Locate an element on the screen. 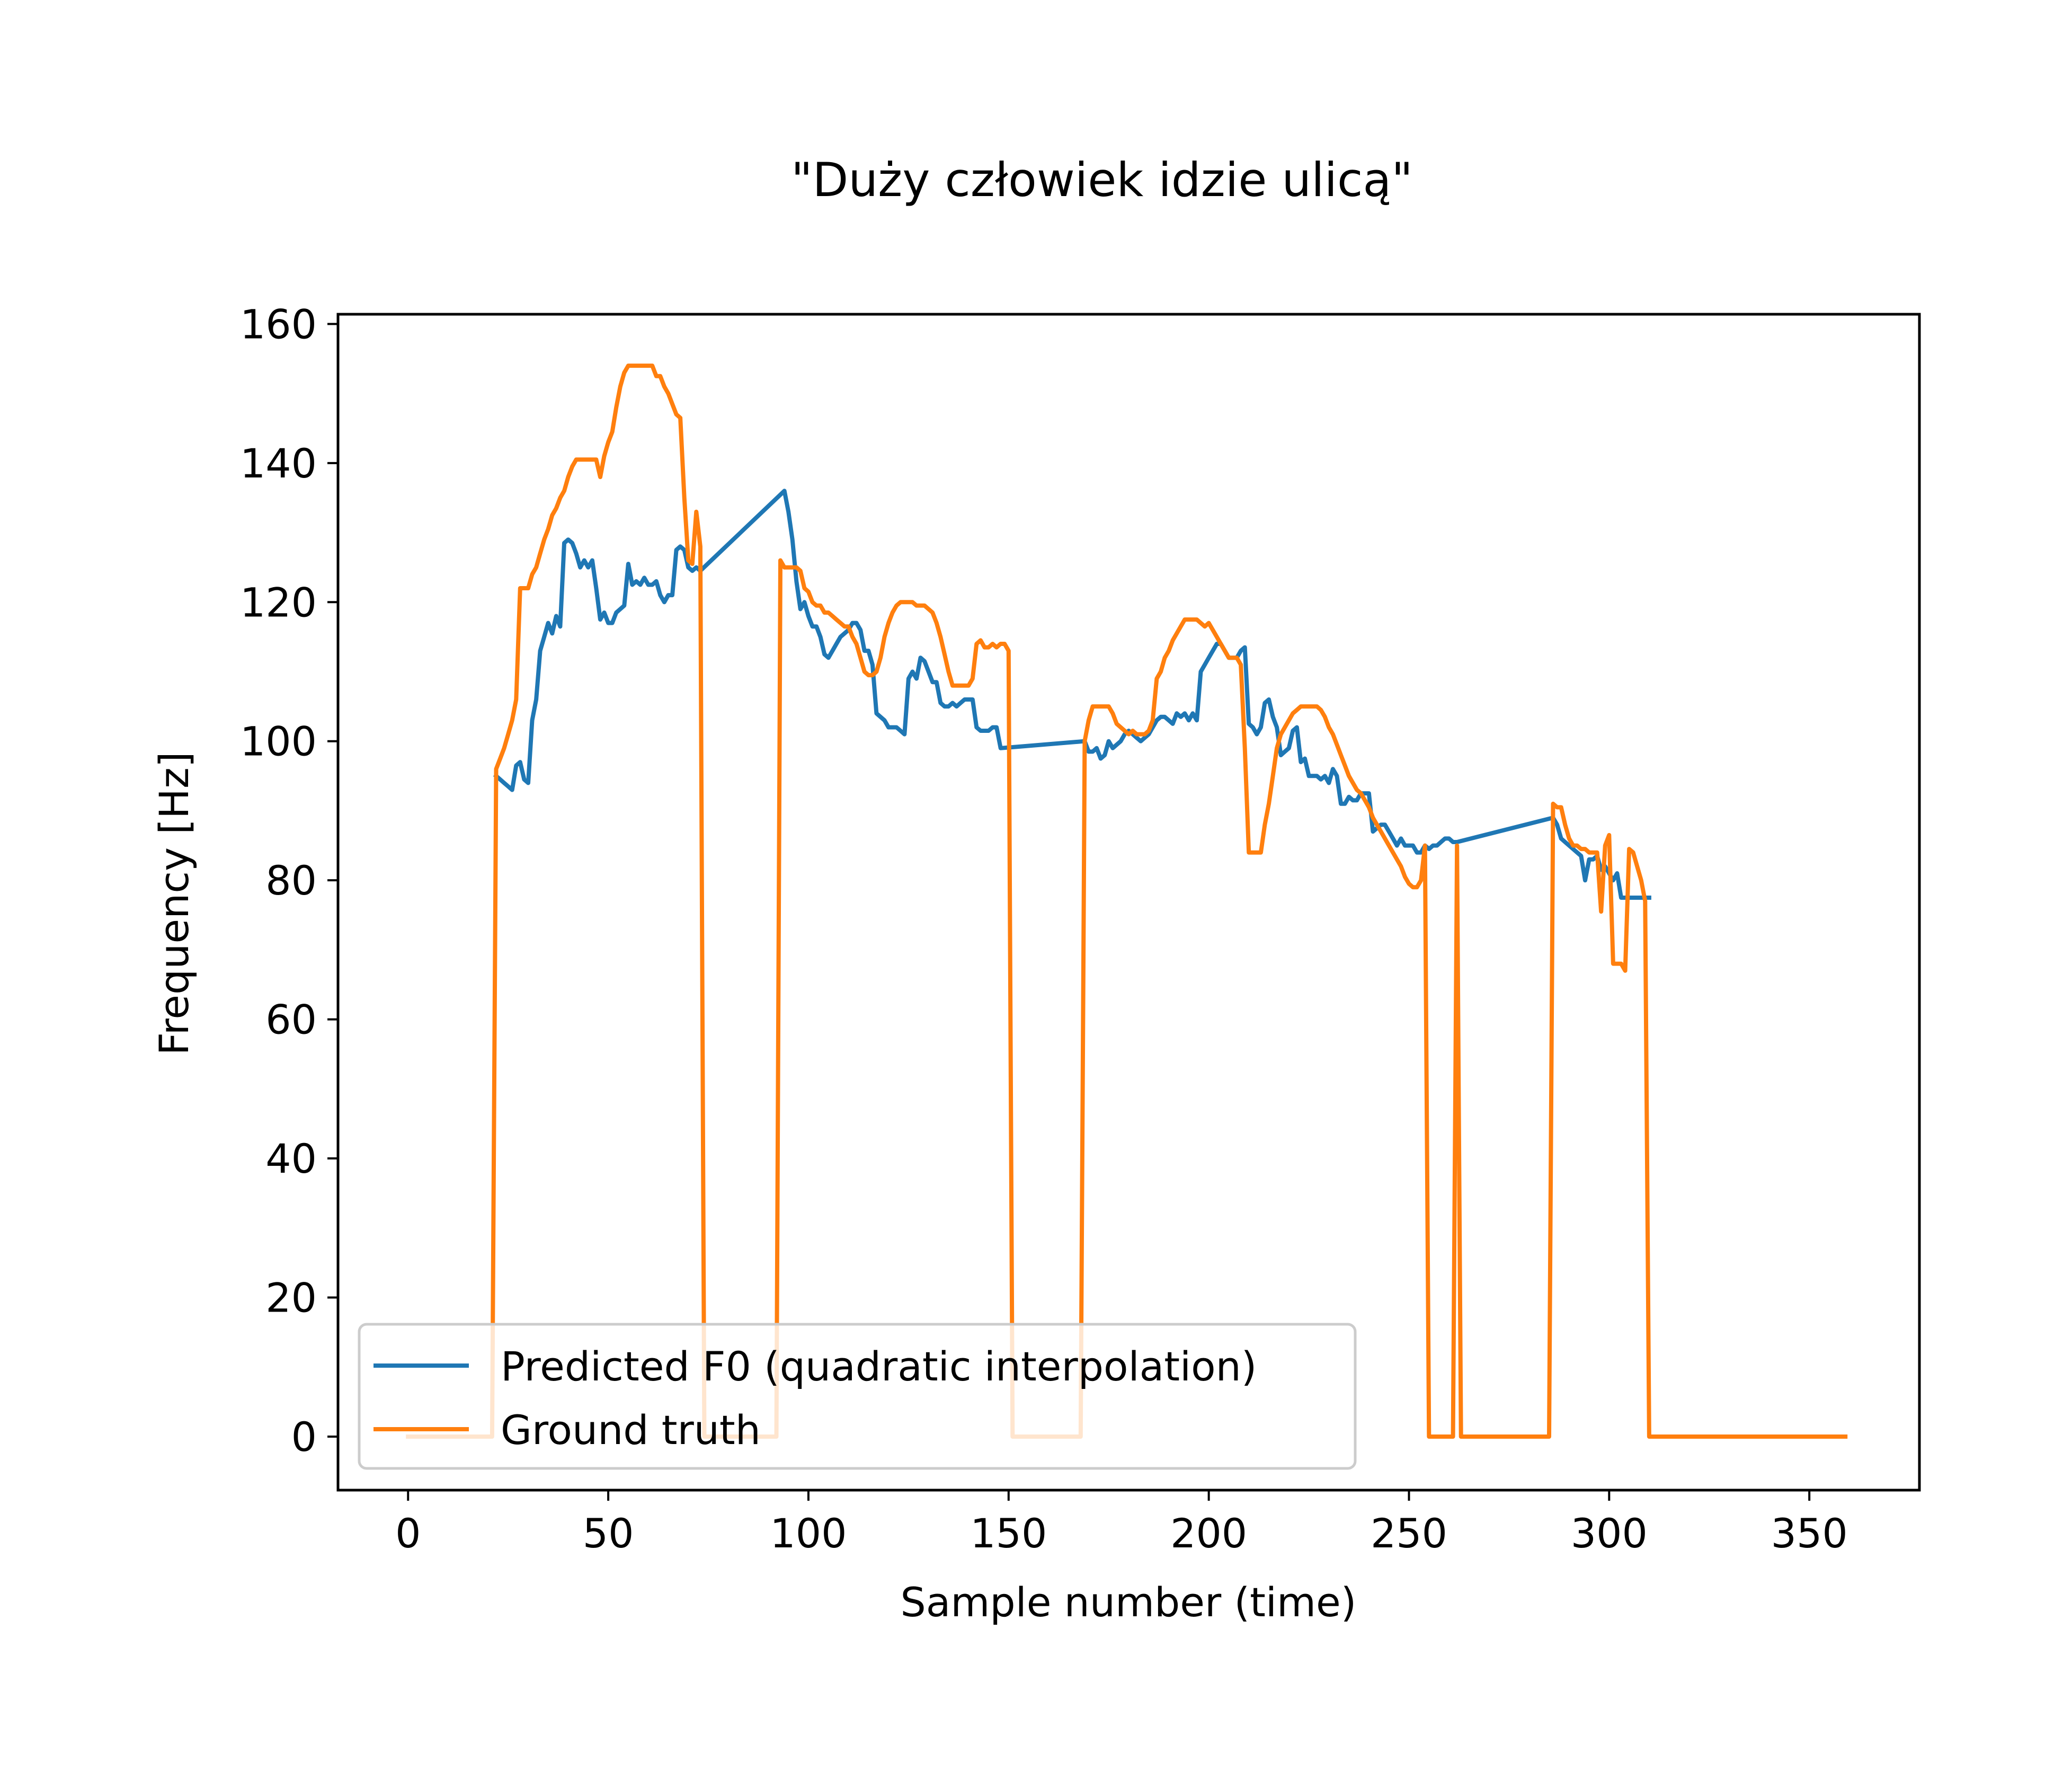 The height and width of the screenshot is (1780, 2072). y-axis: 0 20 40 60 80 100 120 140 160 is located at coordinates (289, 880).